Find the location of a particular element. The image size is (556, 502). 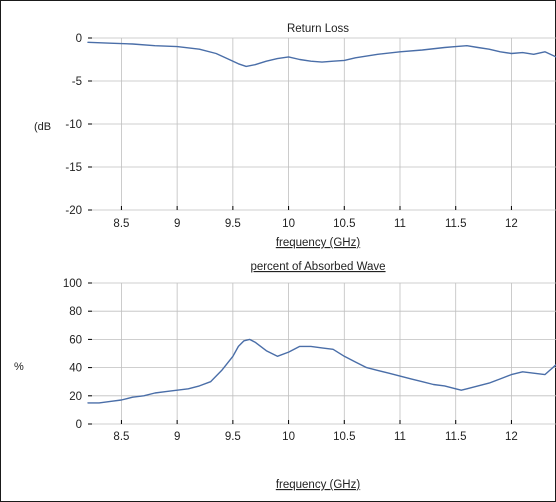

return-loss-x-tick-label: 9 is located at coordinates (177, 224).